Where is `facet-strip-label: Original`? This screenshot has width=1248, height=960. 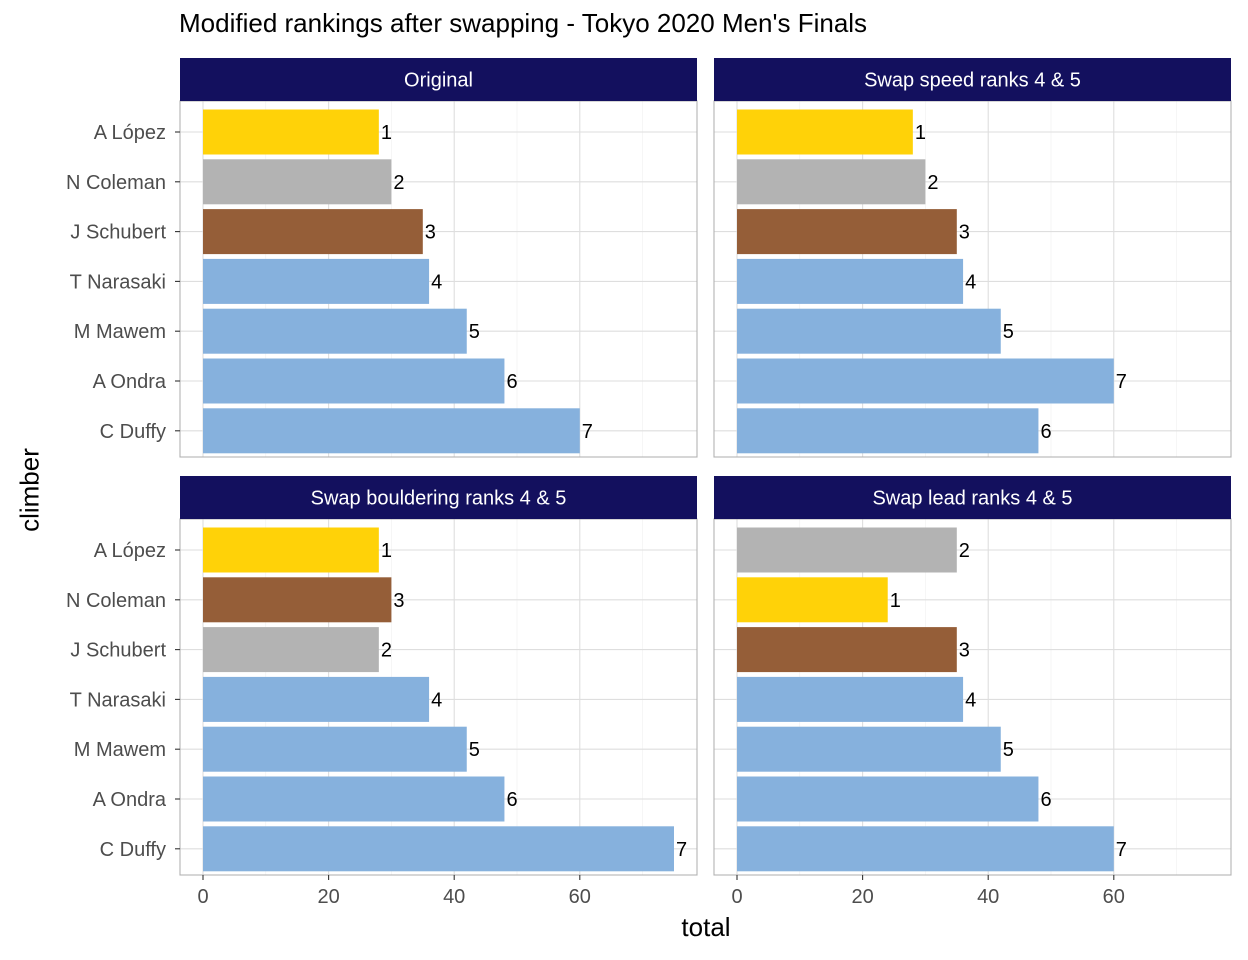 facet-strip-label: Original is located at coordinates (438, 81).